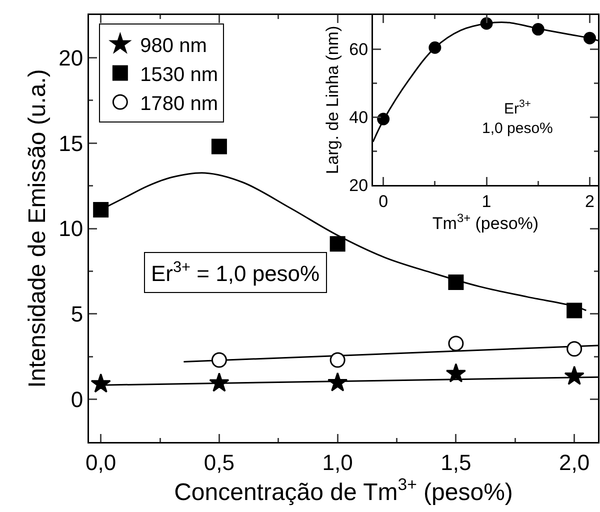  Describe the element at coordinates (235, 272) in the screenshot. I see `annotation: Er$^{3+}$ = 1,0 peso%` at that location.